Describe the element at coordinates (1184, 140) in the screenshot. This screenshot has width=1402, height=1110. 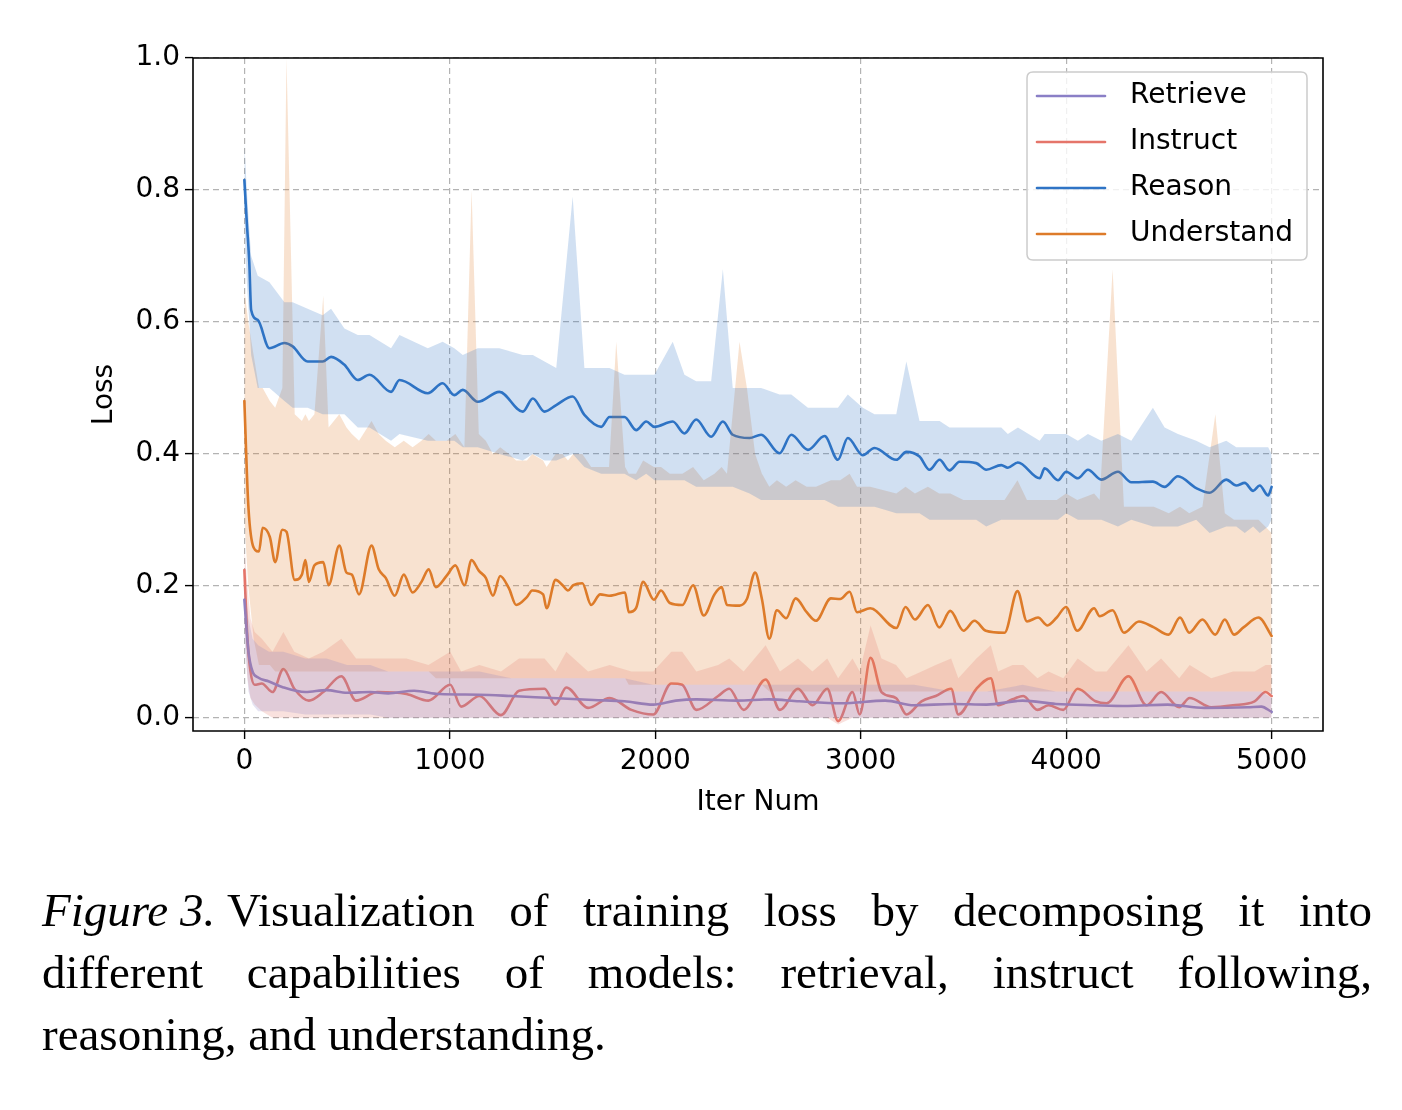
I see `legend-label: Instruct` at that location.